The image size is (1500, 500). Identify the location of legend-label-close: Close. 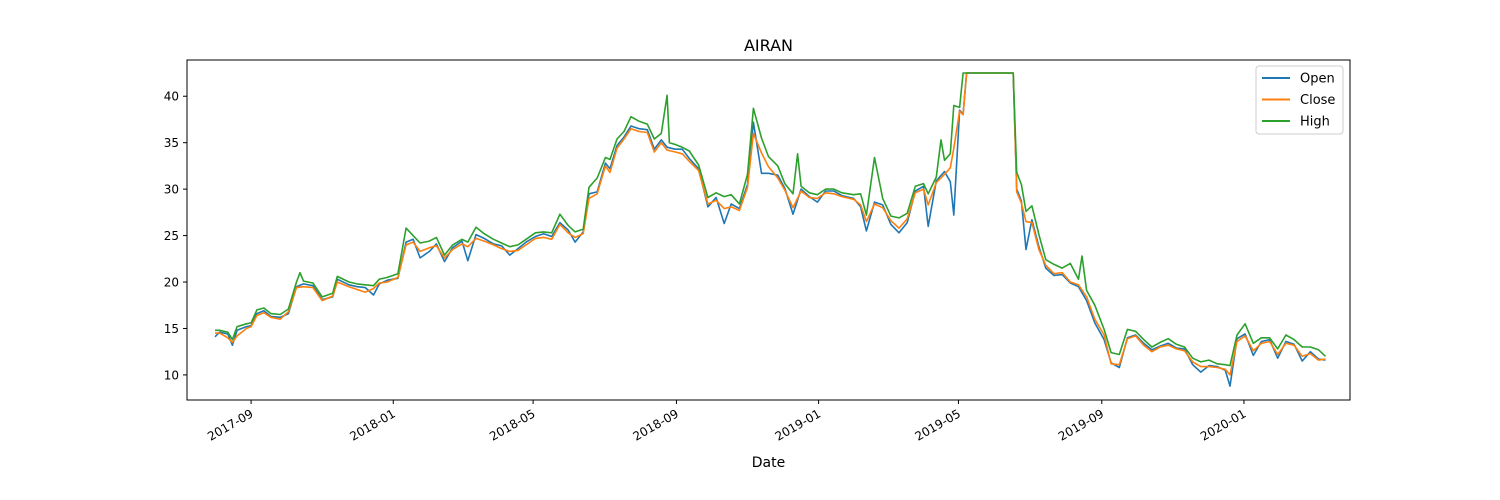
(1317, 100).